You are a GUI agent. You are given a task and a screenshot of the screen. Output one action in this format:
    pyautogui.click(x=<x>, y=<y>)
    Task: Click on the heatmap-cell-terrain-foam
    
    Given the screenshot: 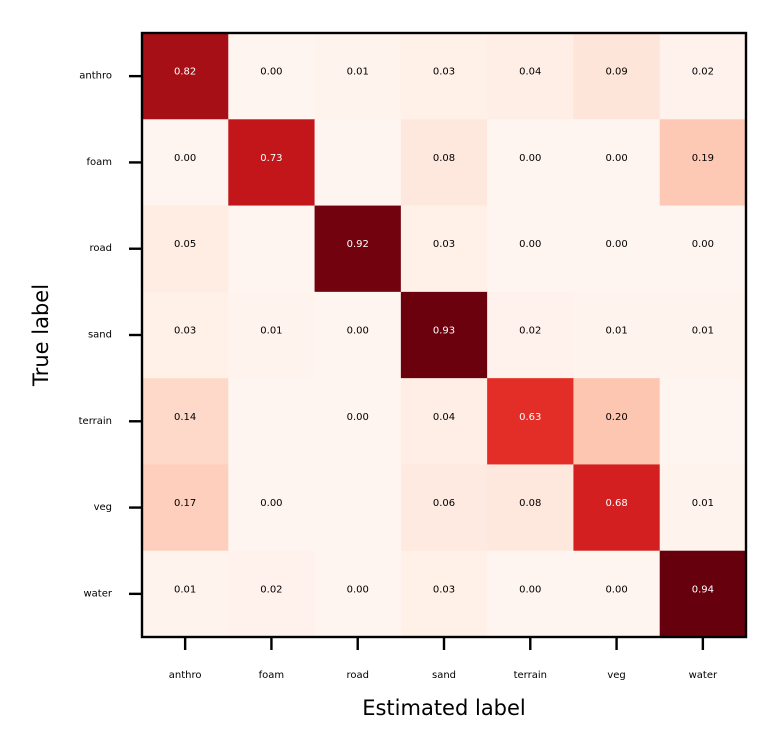 What is the action you would take?
    pyautogui.click(x=272, y=421)
    